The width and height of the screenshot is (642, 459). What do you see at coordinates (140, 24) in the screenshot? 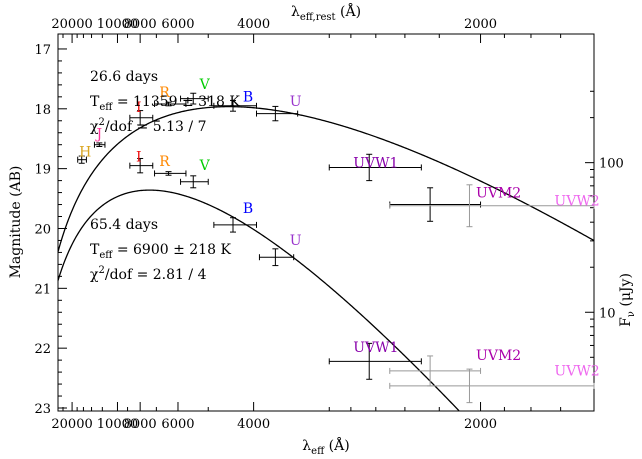
I see `x-top-tick-label: 8000` at bounding box center [140, 24].